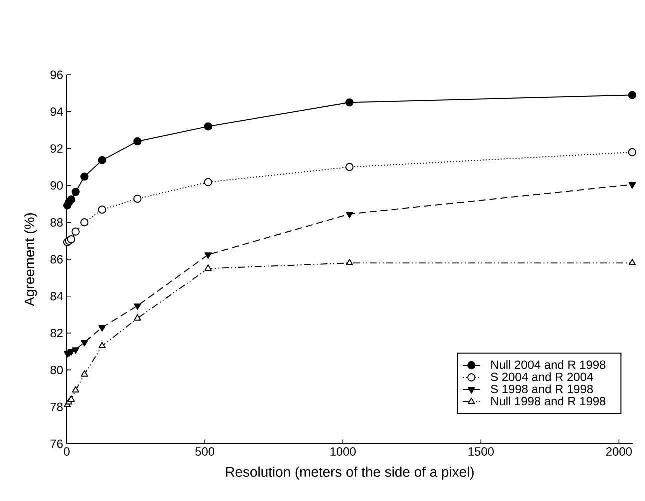  What do you see at coordinates (549, 401) in the screenshot?
I see `legend-label: Null 1998 and R 1998` at bounding box center [549, 401].